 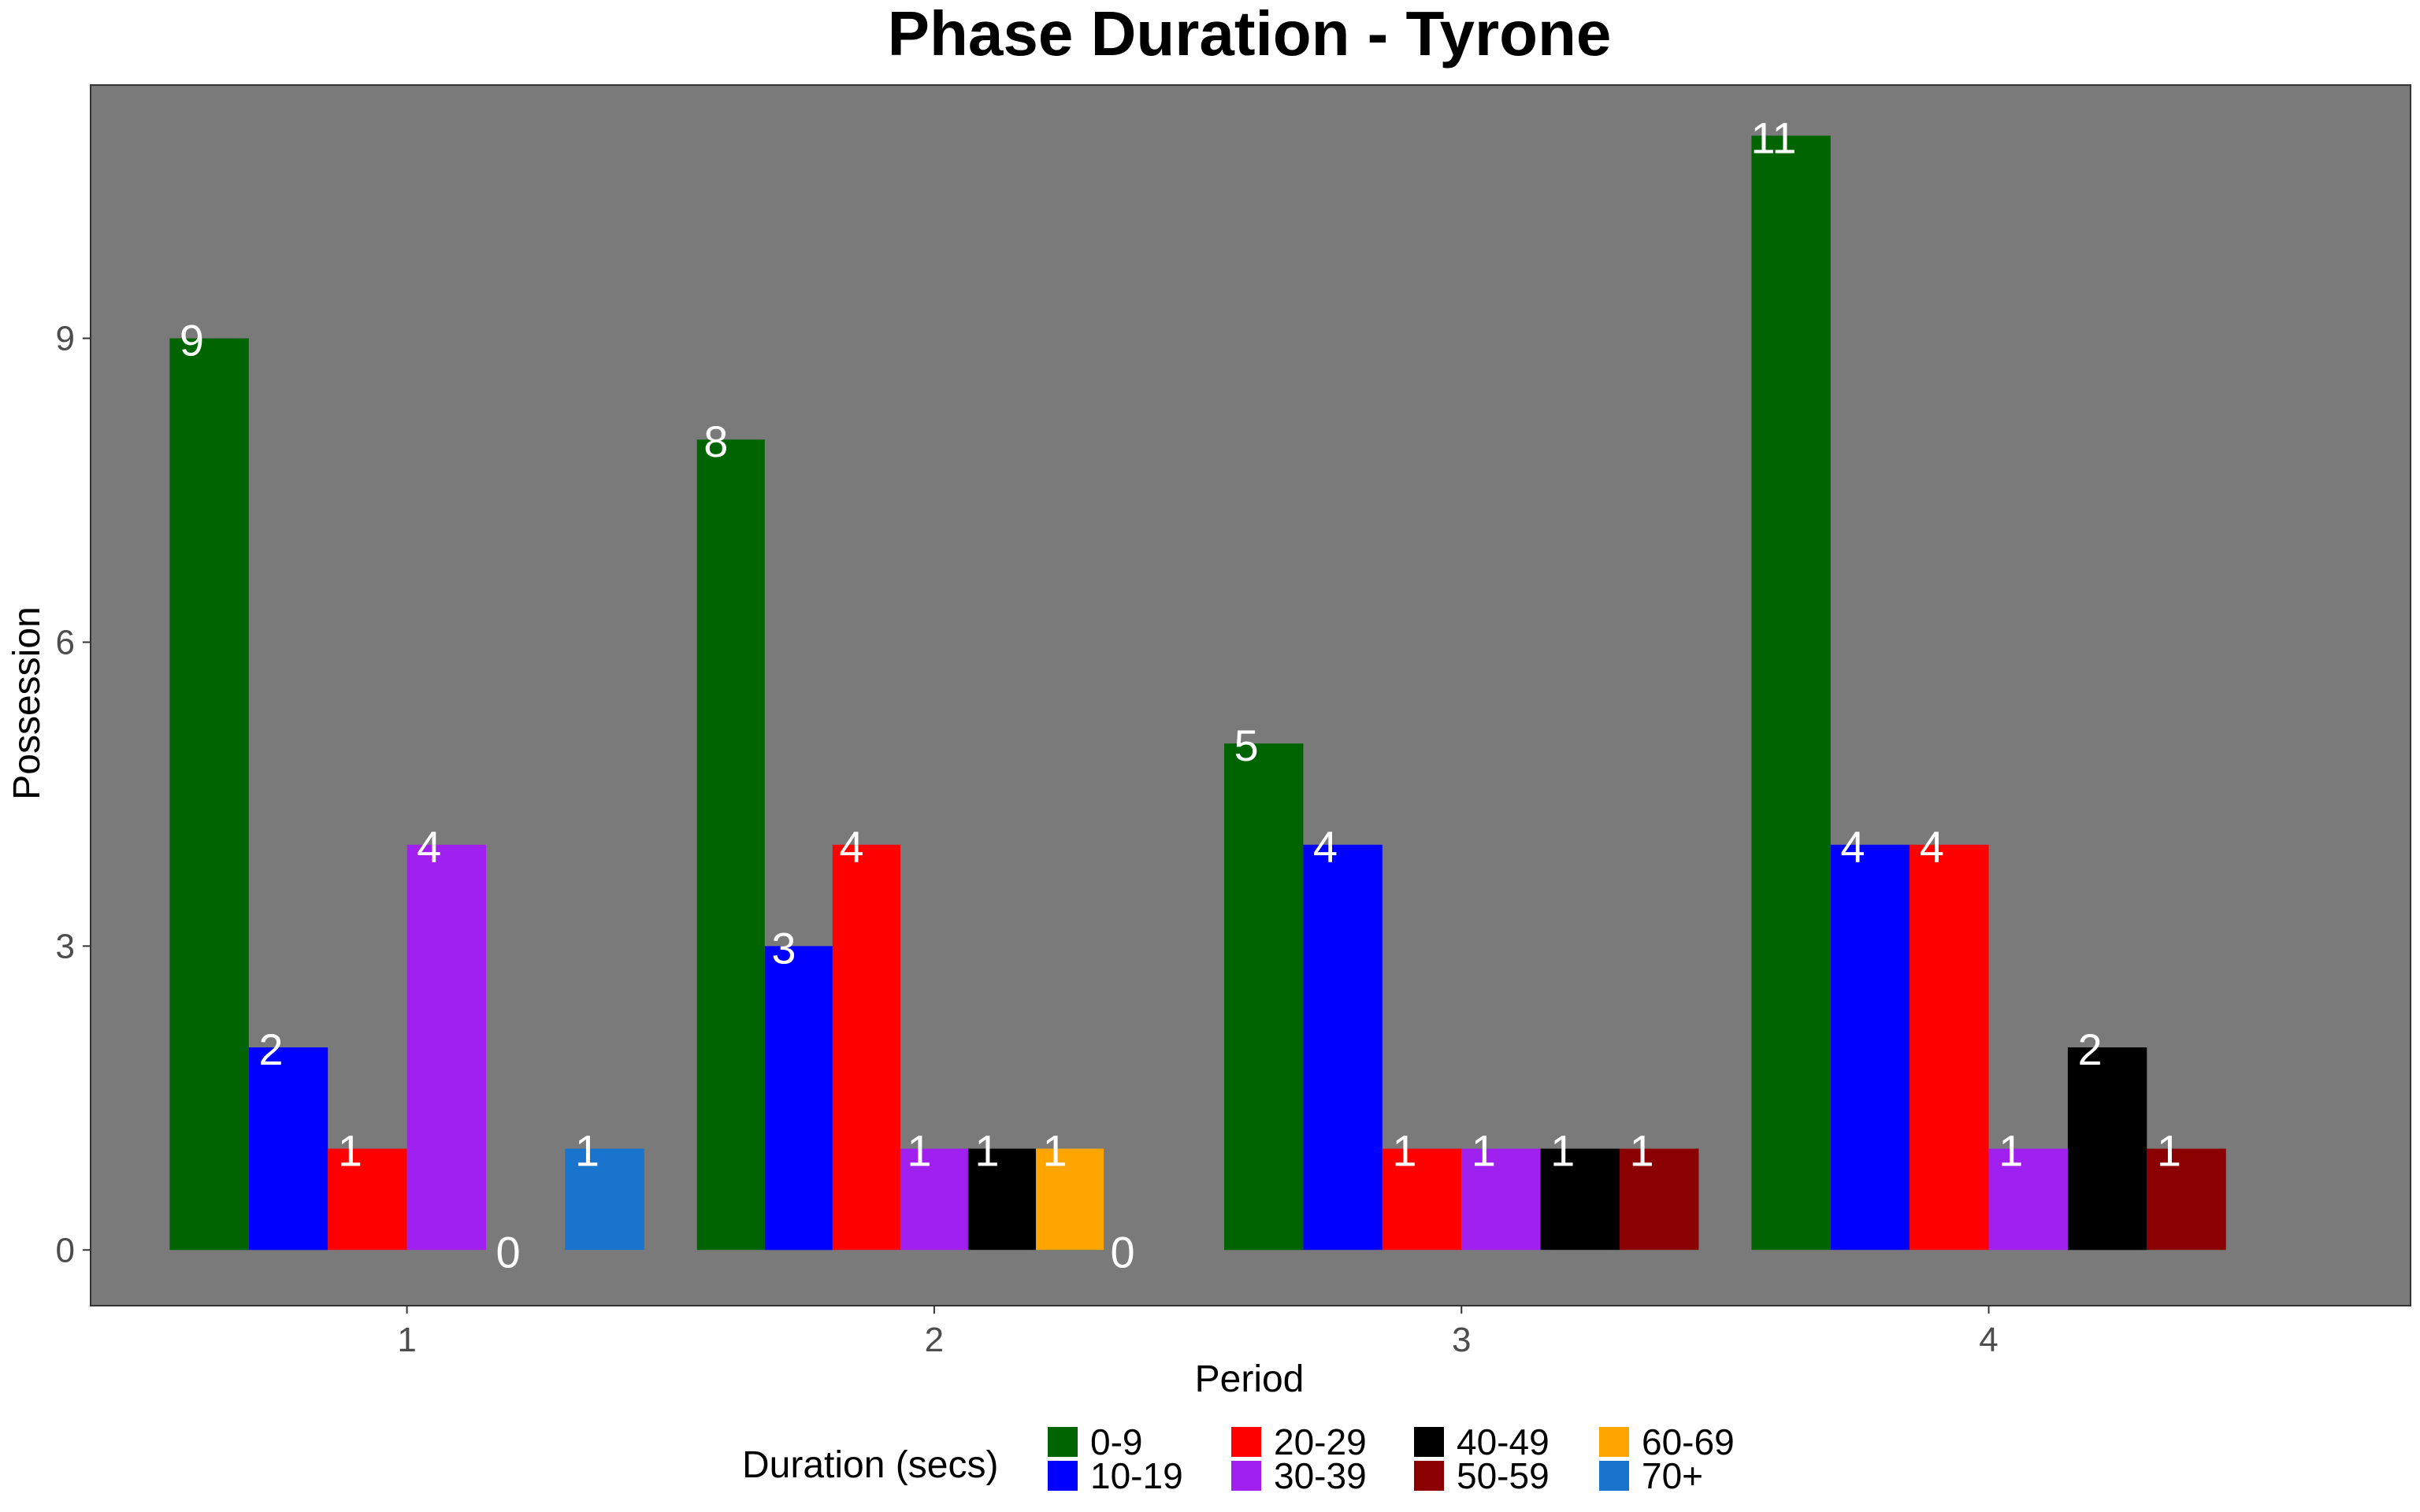 I want to click on data-label: 9, so click(x=192, y=340).